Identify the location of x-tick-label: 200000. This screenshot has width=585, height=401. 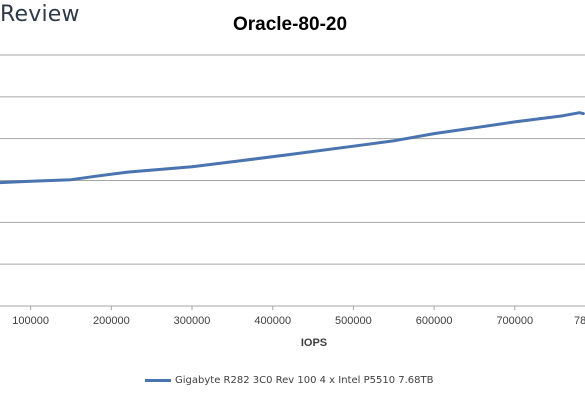
(111, 321).